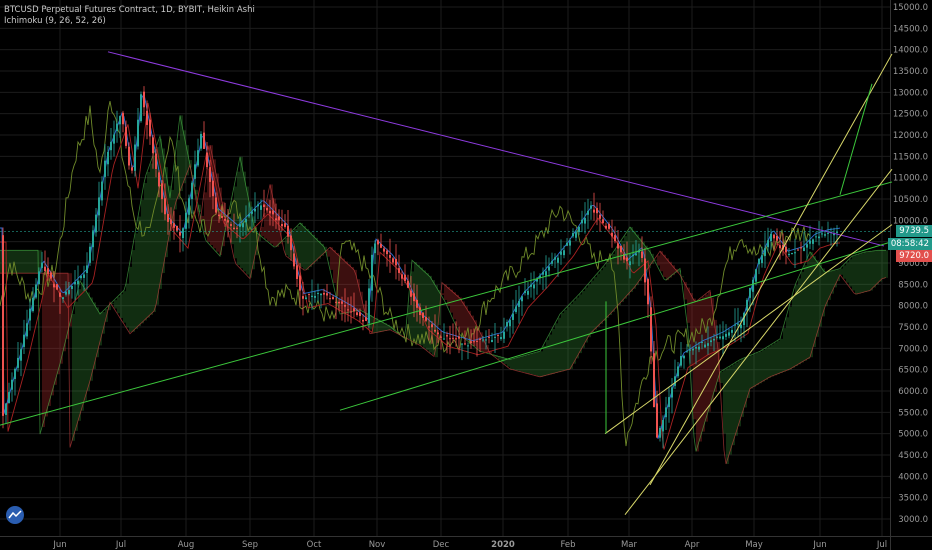 The image size is (932, 550). What do you see at coordinates (913, 499) in the screenshot?
I see `price-tick-label: 3500.0` at bounding box center [913, 499].